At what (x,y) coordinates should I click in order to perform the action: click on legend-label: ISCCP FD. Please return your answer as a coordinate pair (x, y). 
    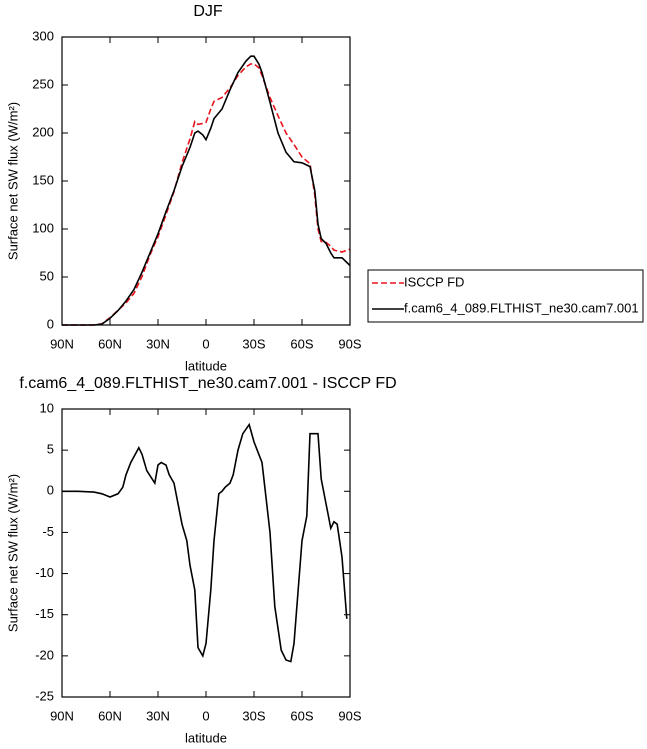
    Looking at the image, I should click on (434, 281).